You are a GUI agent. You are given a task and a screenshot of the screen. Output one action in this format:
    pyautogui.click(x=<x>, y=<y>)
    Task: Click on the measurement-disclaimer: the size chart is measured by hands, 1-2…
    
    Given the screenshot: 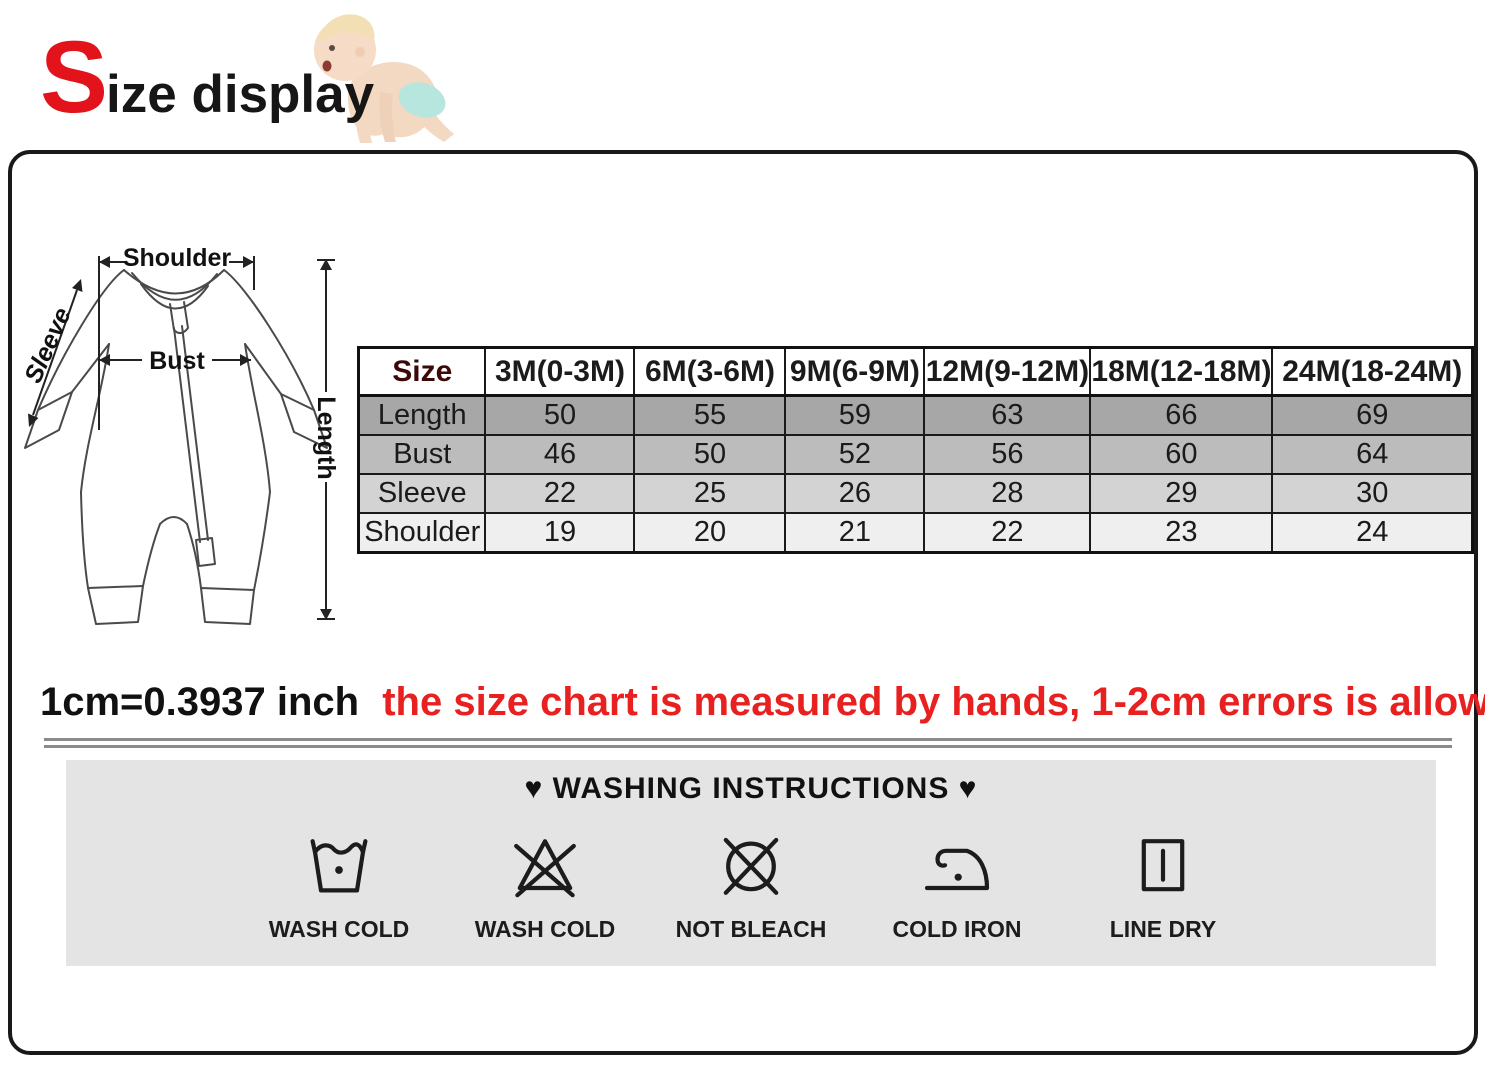 What is the action you would take?
    pyautogui.click(x=933, y=702)
    